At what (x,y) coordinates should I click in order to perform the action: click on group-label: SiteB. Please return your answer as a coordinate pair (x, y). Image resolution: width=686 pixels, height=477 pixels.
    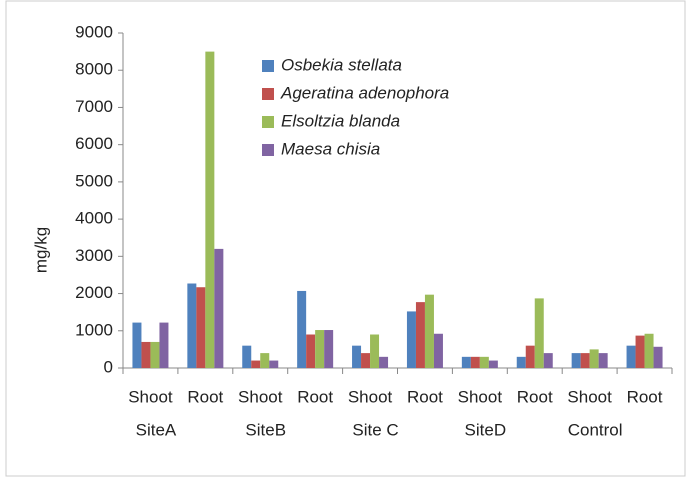
    Looking at the image, I should click on (265, 429).